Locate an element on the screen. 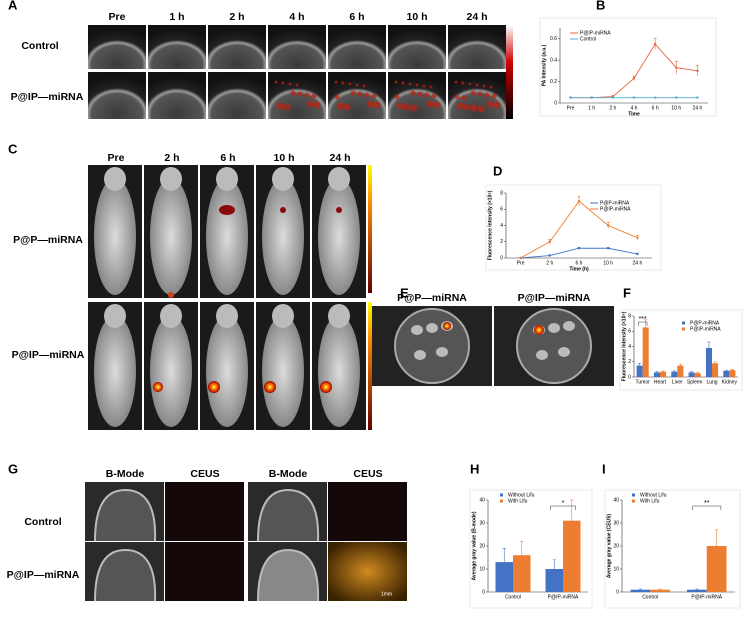 This screenshot has width=753, height=638. column-header: 1 h is located at coordinates (176, 17).